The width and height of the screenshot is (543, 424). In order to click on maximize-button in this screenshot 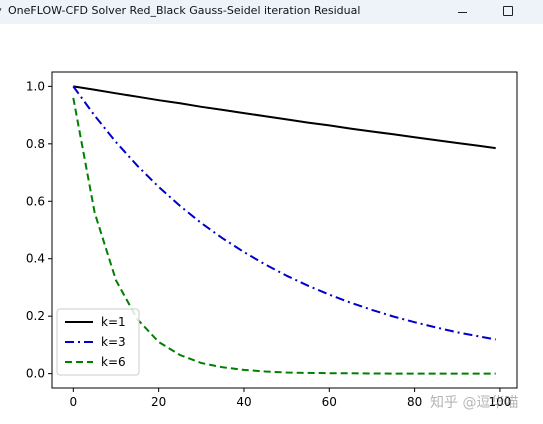, I will do `click(508, 11)`.